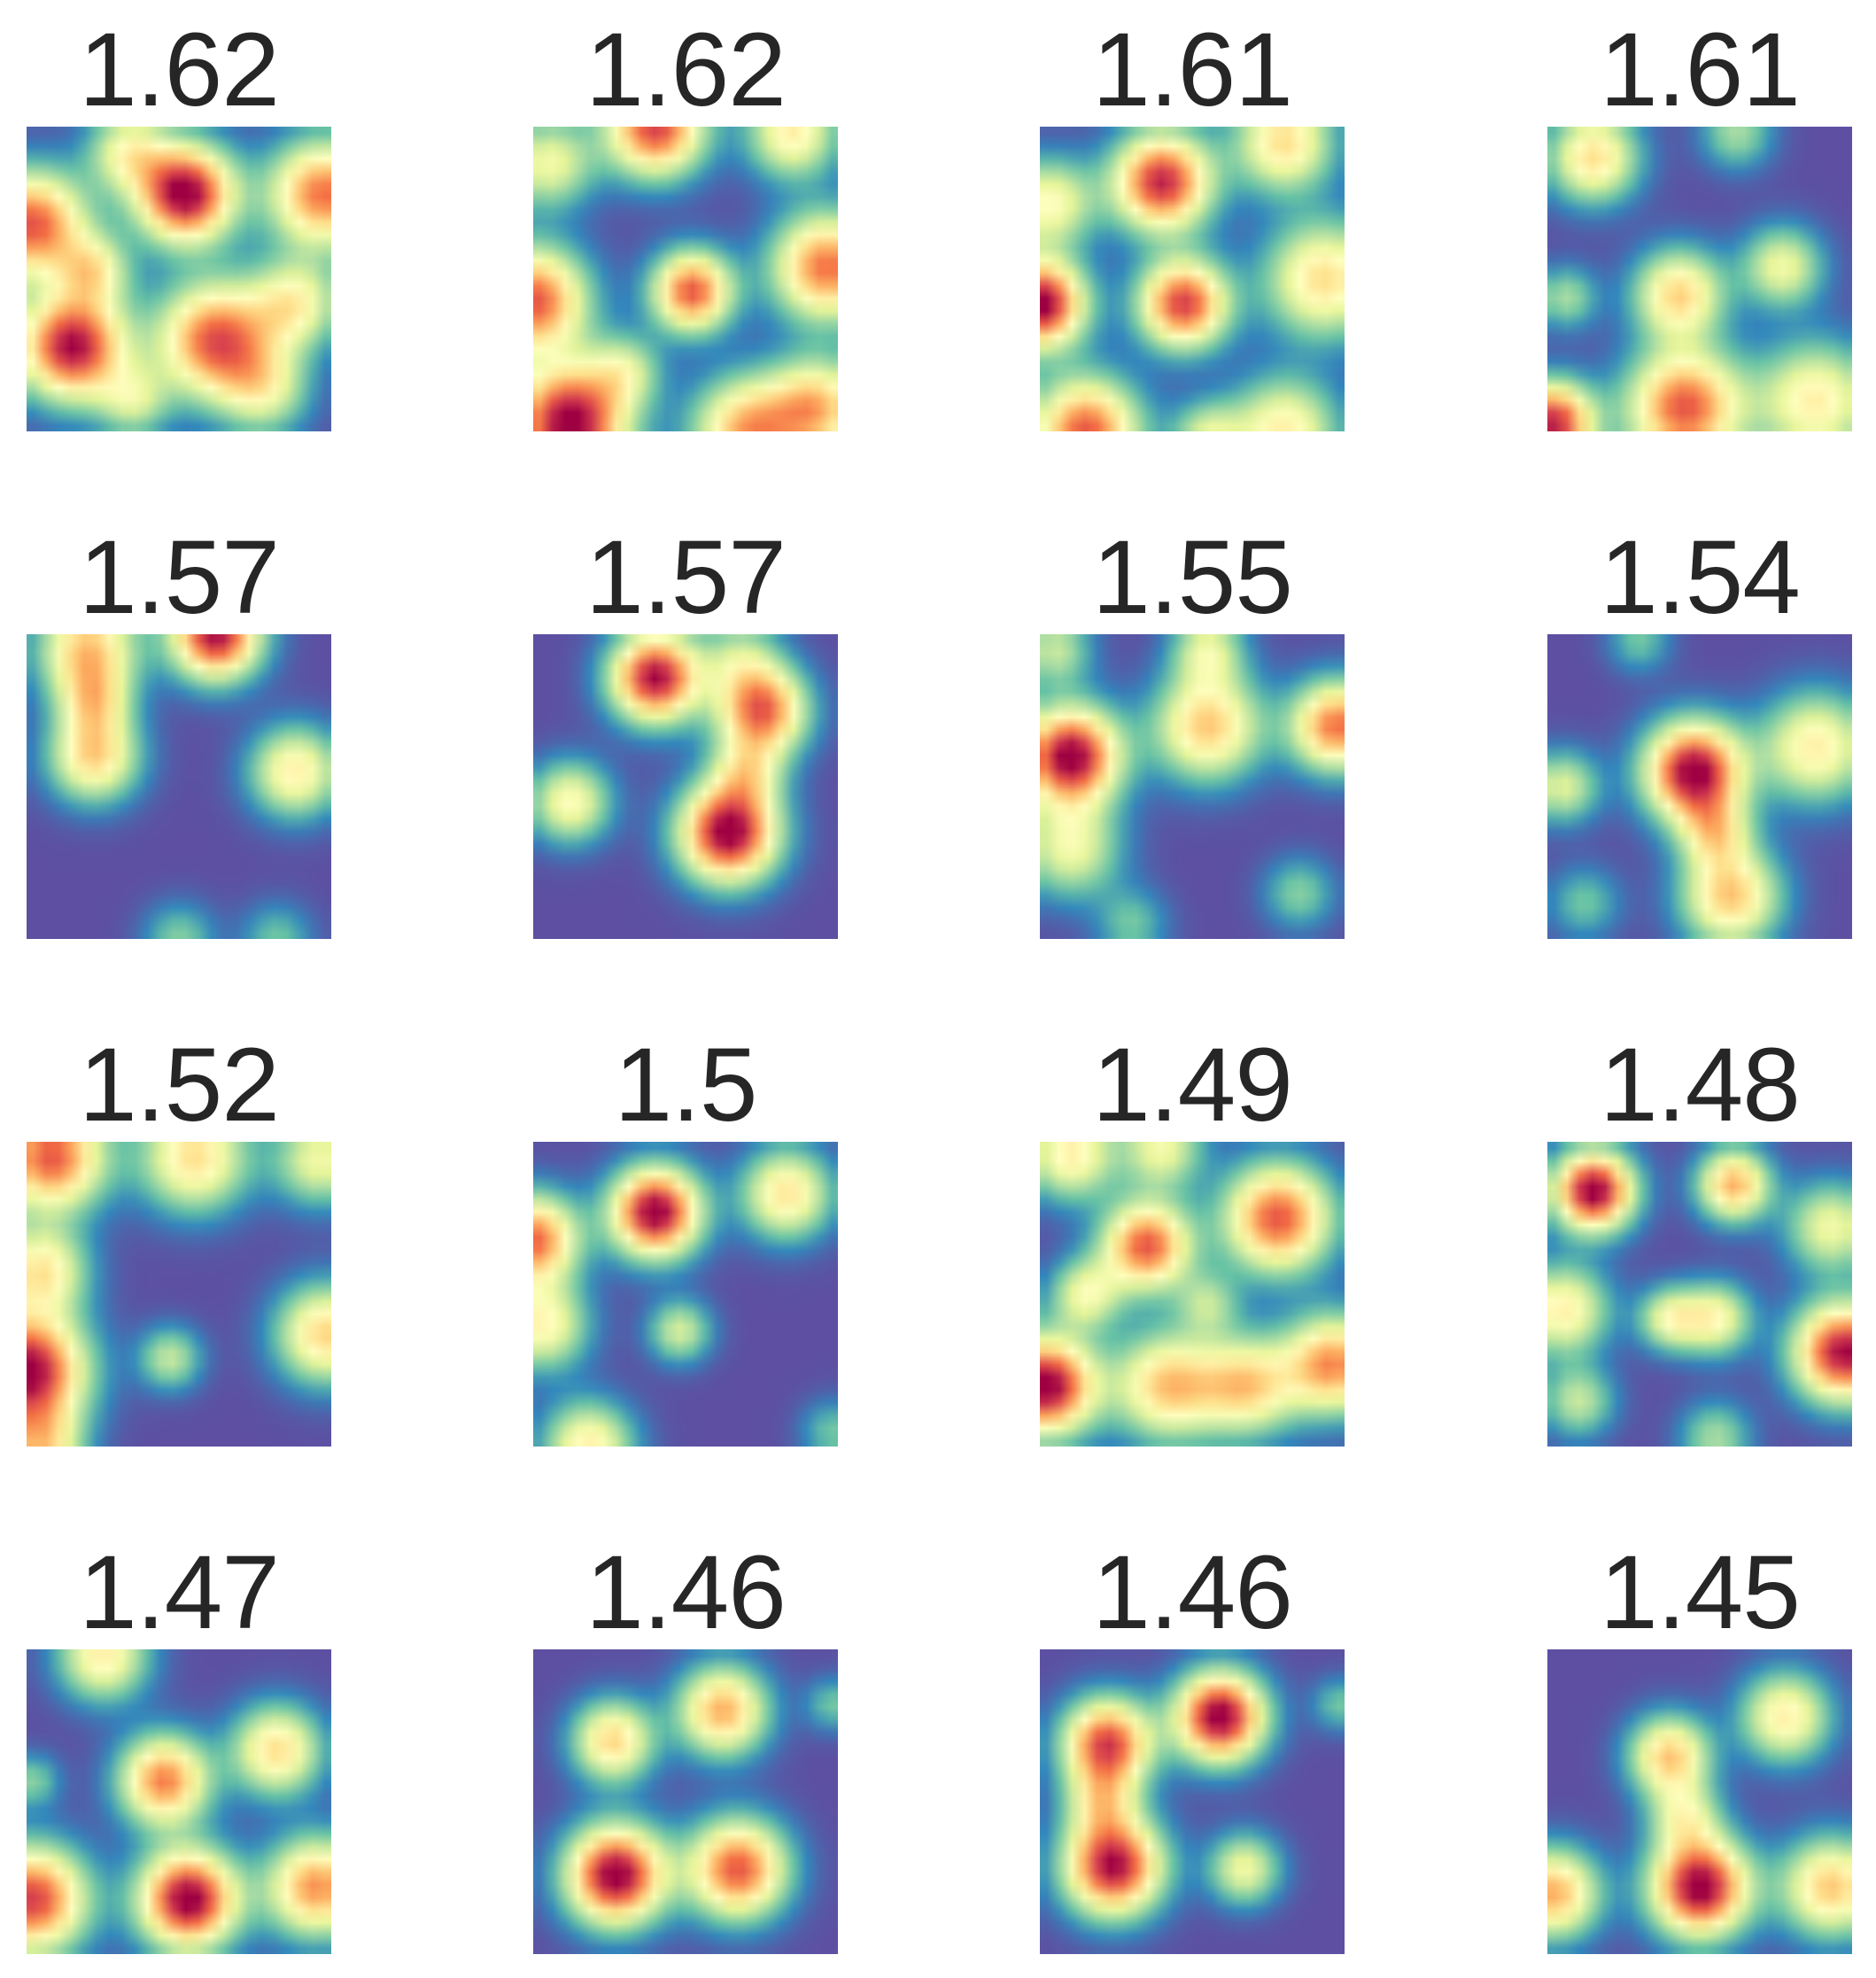 The image size is (1876, 1978). I want to click on heatmap-panel: 1.47, so click(179, 1747).